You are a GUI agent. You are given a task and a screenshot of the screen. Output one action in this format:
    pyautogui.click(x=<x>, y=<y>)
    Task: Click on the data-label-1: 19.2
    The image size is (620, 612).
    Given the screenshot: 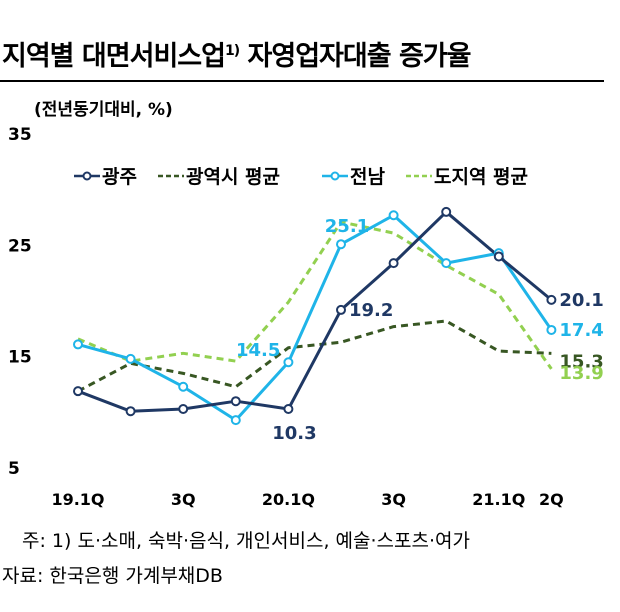 What is the action you would take?
    pyautogui.click(x=371, y=310)
    